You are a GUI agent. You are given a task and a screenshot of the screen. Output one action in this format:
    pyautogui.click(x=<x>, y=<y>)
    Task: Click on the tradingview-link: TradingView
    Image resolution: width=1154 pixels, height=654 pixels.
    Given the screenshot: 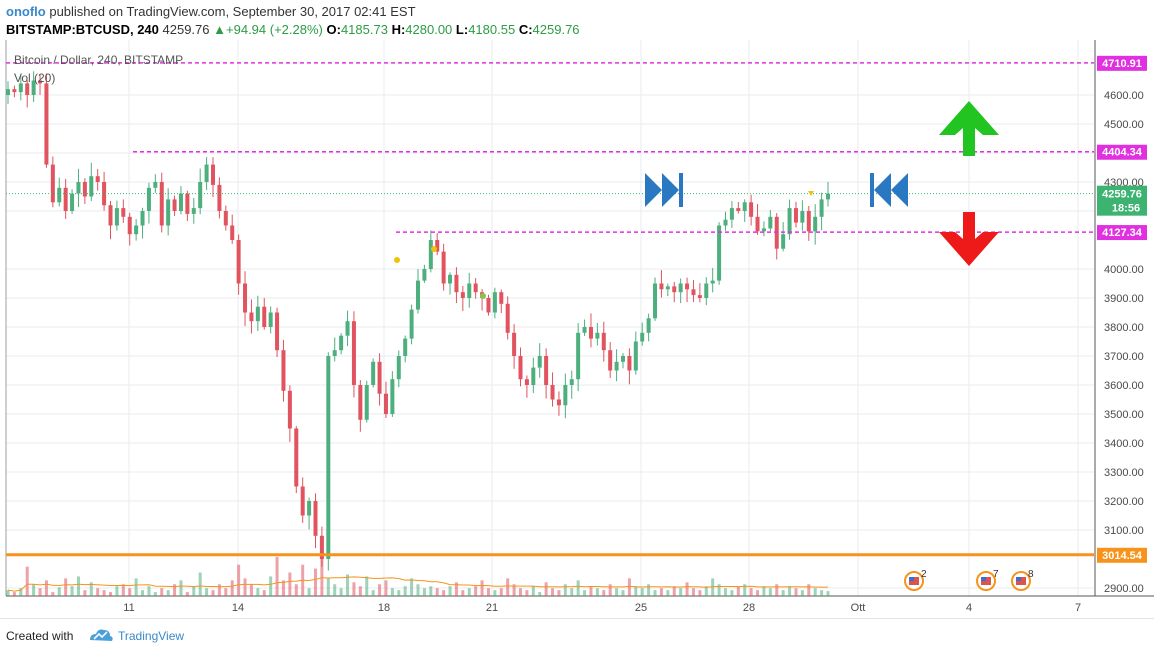 What is the action you would take?
    pyautogui.click(x=151, y=636)
    